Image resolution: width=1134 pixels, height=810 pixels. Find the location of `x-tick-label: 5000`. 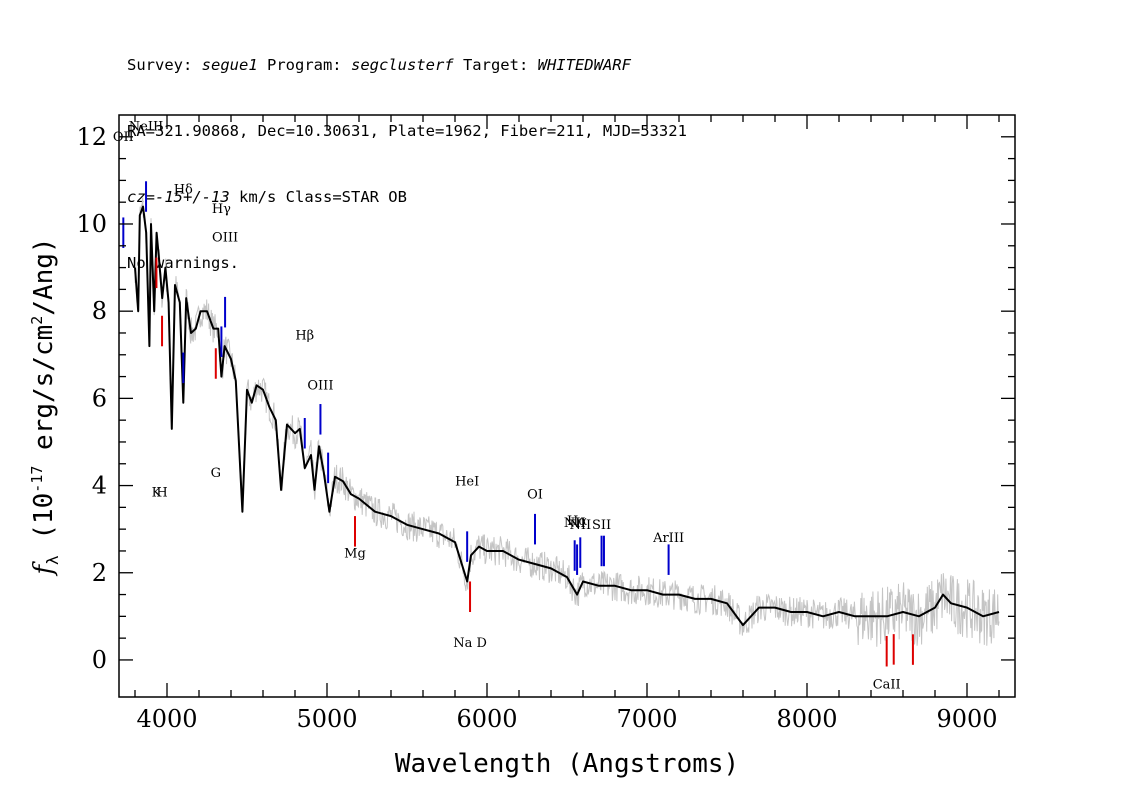

x-tick-label: 5000 is located at coordinates (326, 719).